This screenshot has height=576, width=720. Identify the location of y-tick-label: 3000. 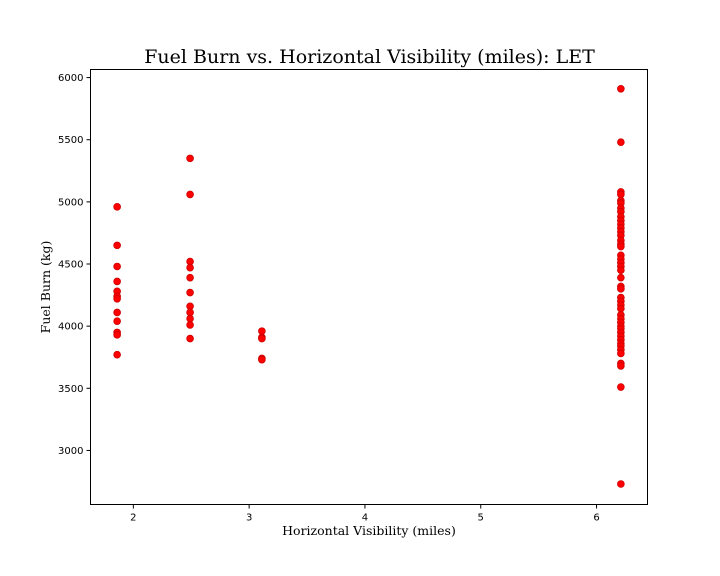
(70, 451).